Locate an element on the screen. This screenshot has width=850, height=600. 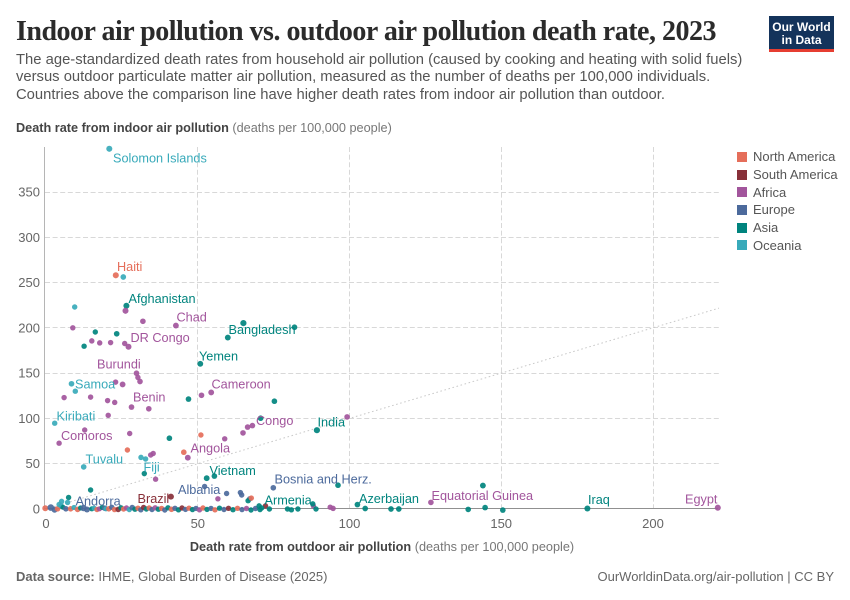
svg-text: Kiribati is located at coordinates (76, 417).